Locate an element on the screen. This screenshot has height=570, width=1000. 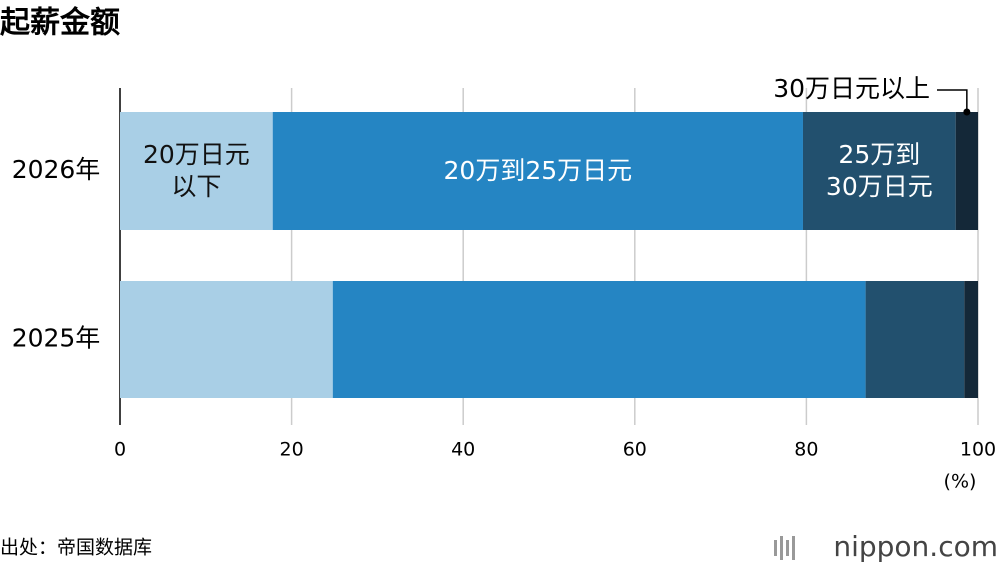
leader-line is located at coordinates (952, 100).